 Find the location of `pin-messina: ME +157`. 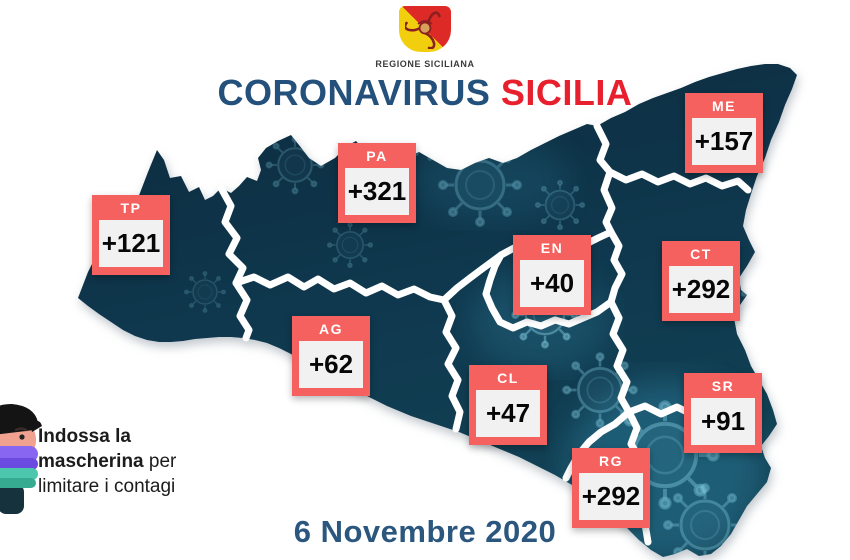

pin-messina: ME +157 is located at coordinates (724, 133).